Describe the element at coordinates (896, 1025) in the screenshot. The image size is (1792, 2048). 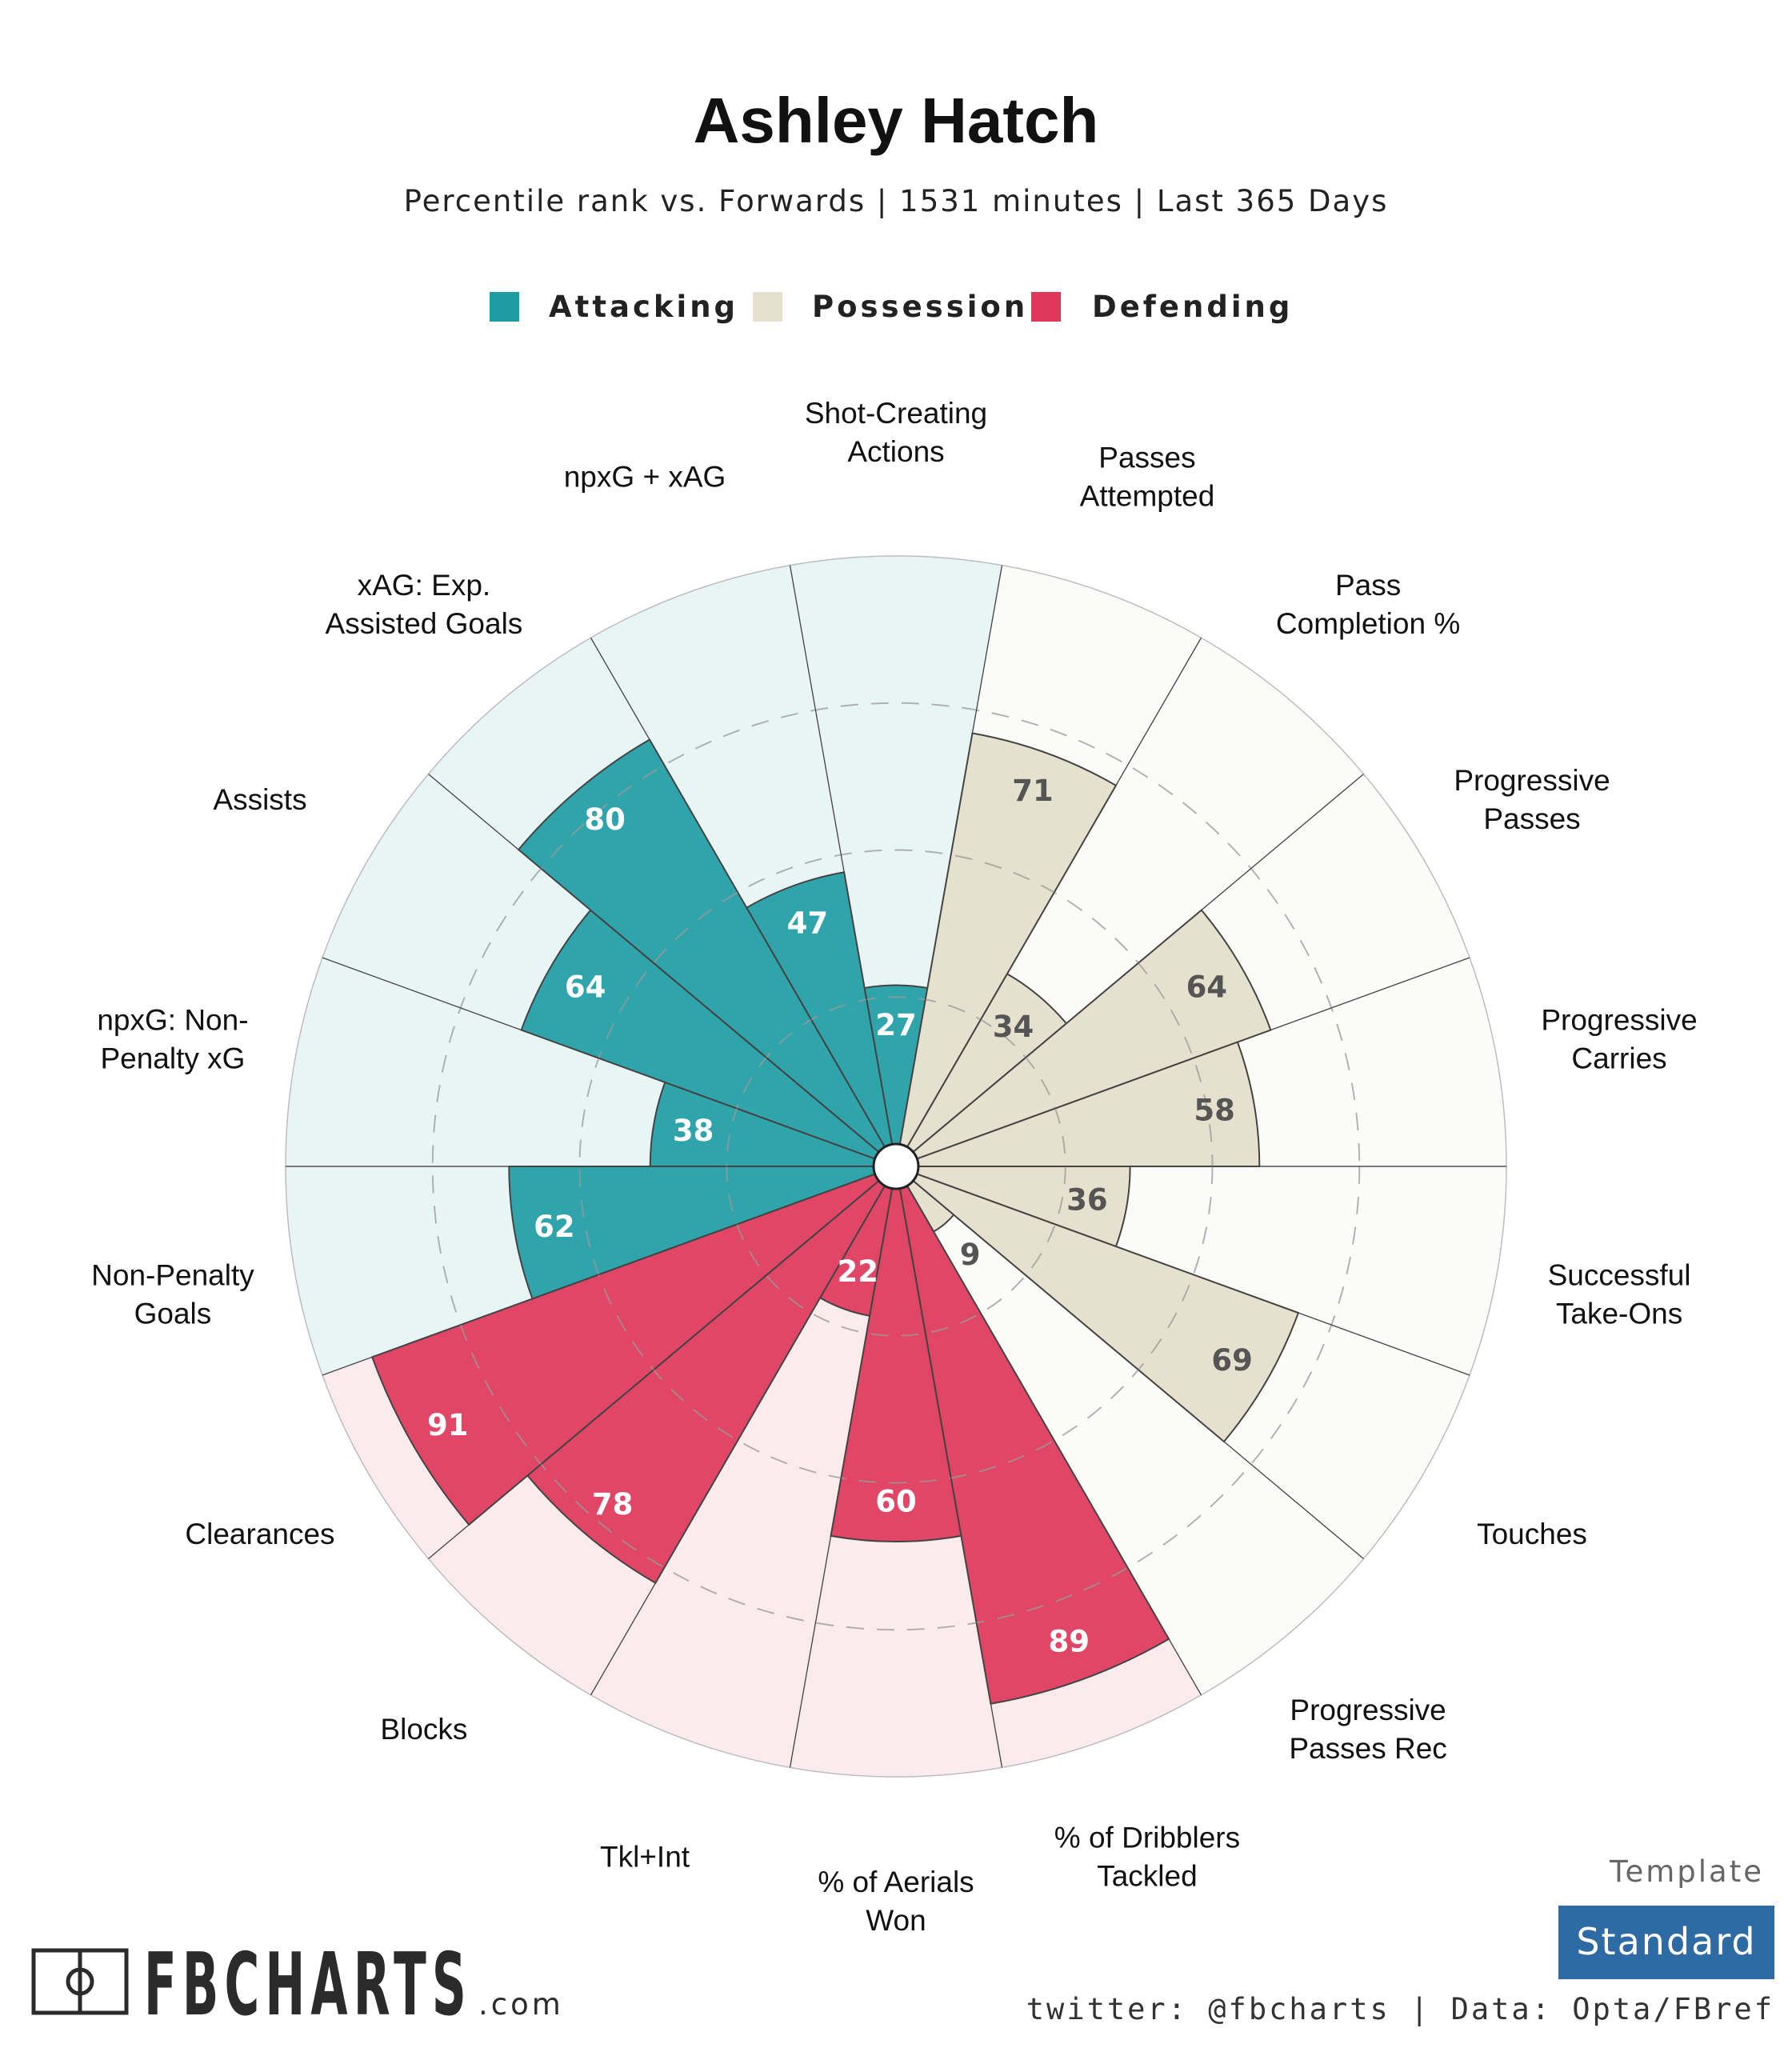
I see `value-label-shot-creating-actions: 27` at that location.